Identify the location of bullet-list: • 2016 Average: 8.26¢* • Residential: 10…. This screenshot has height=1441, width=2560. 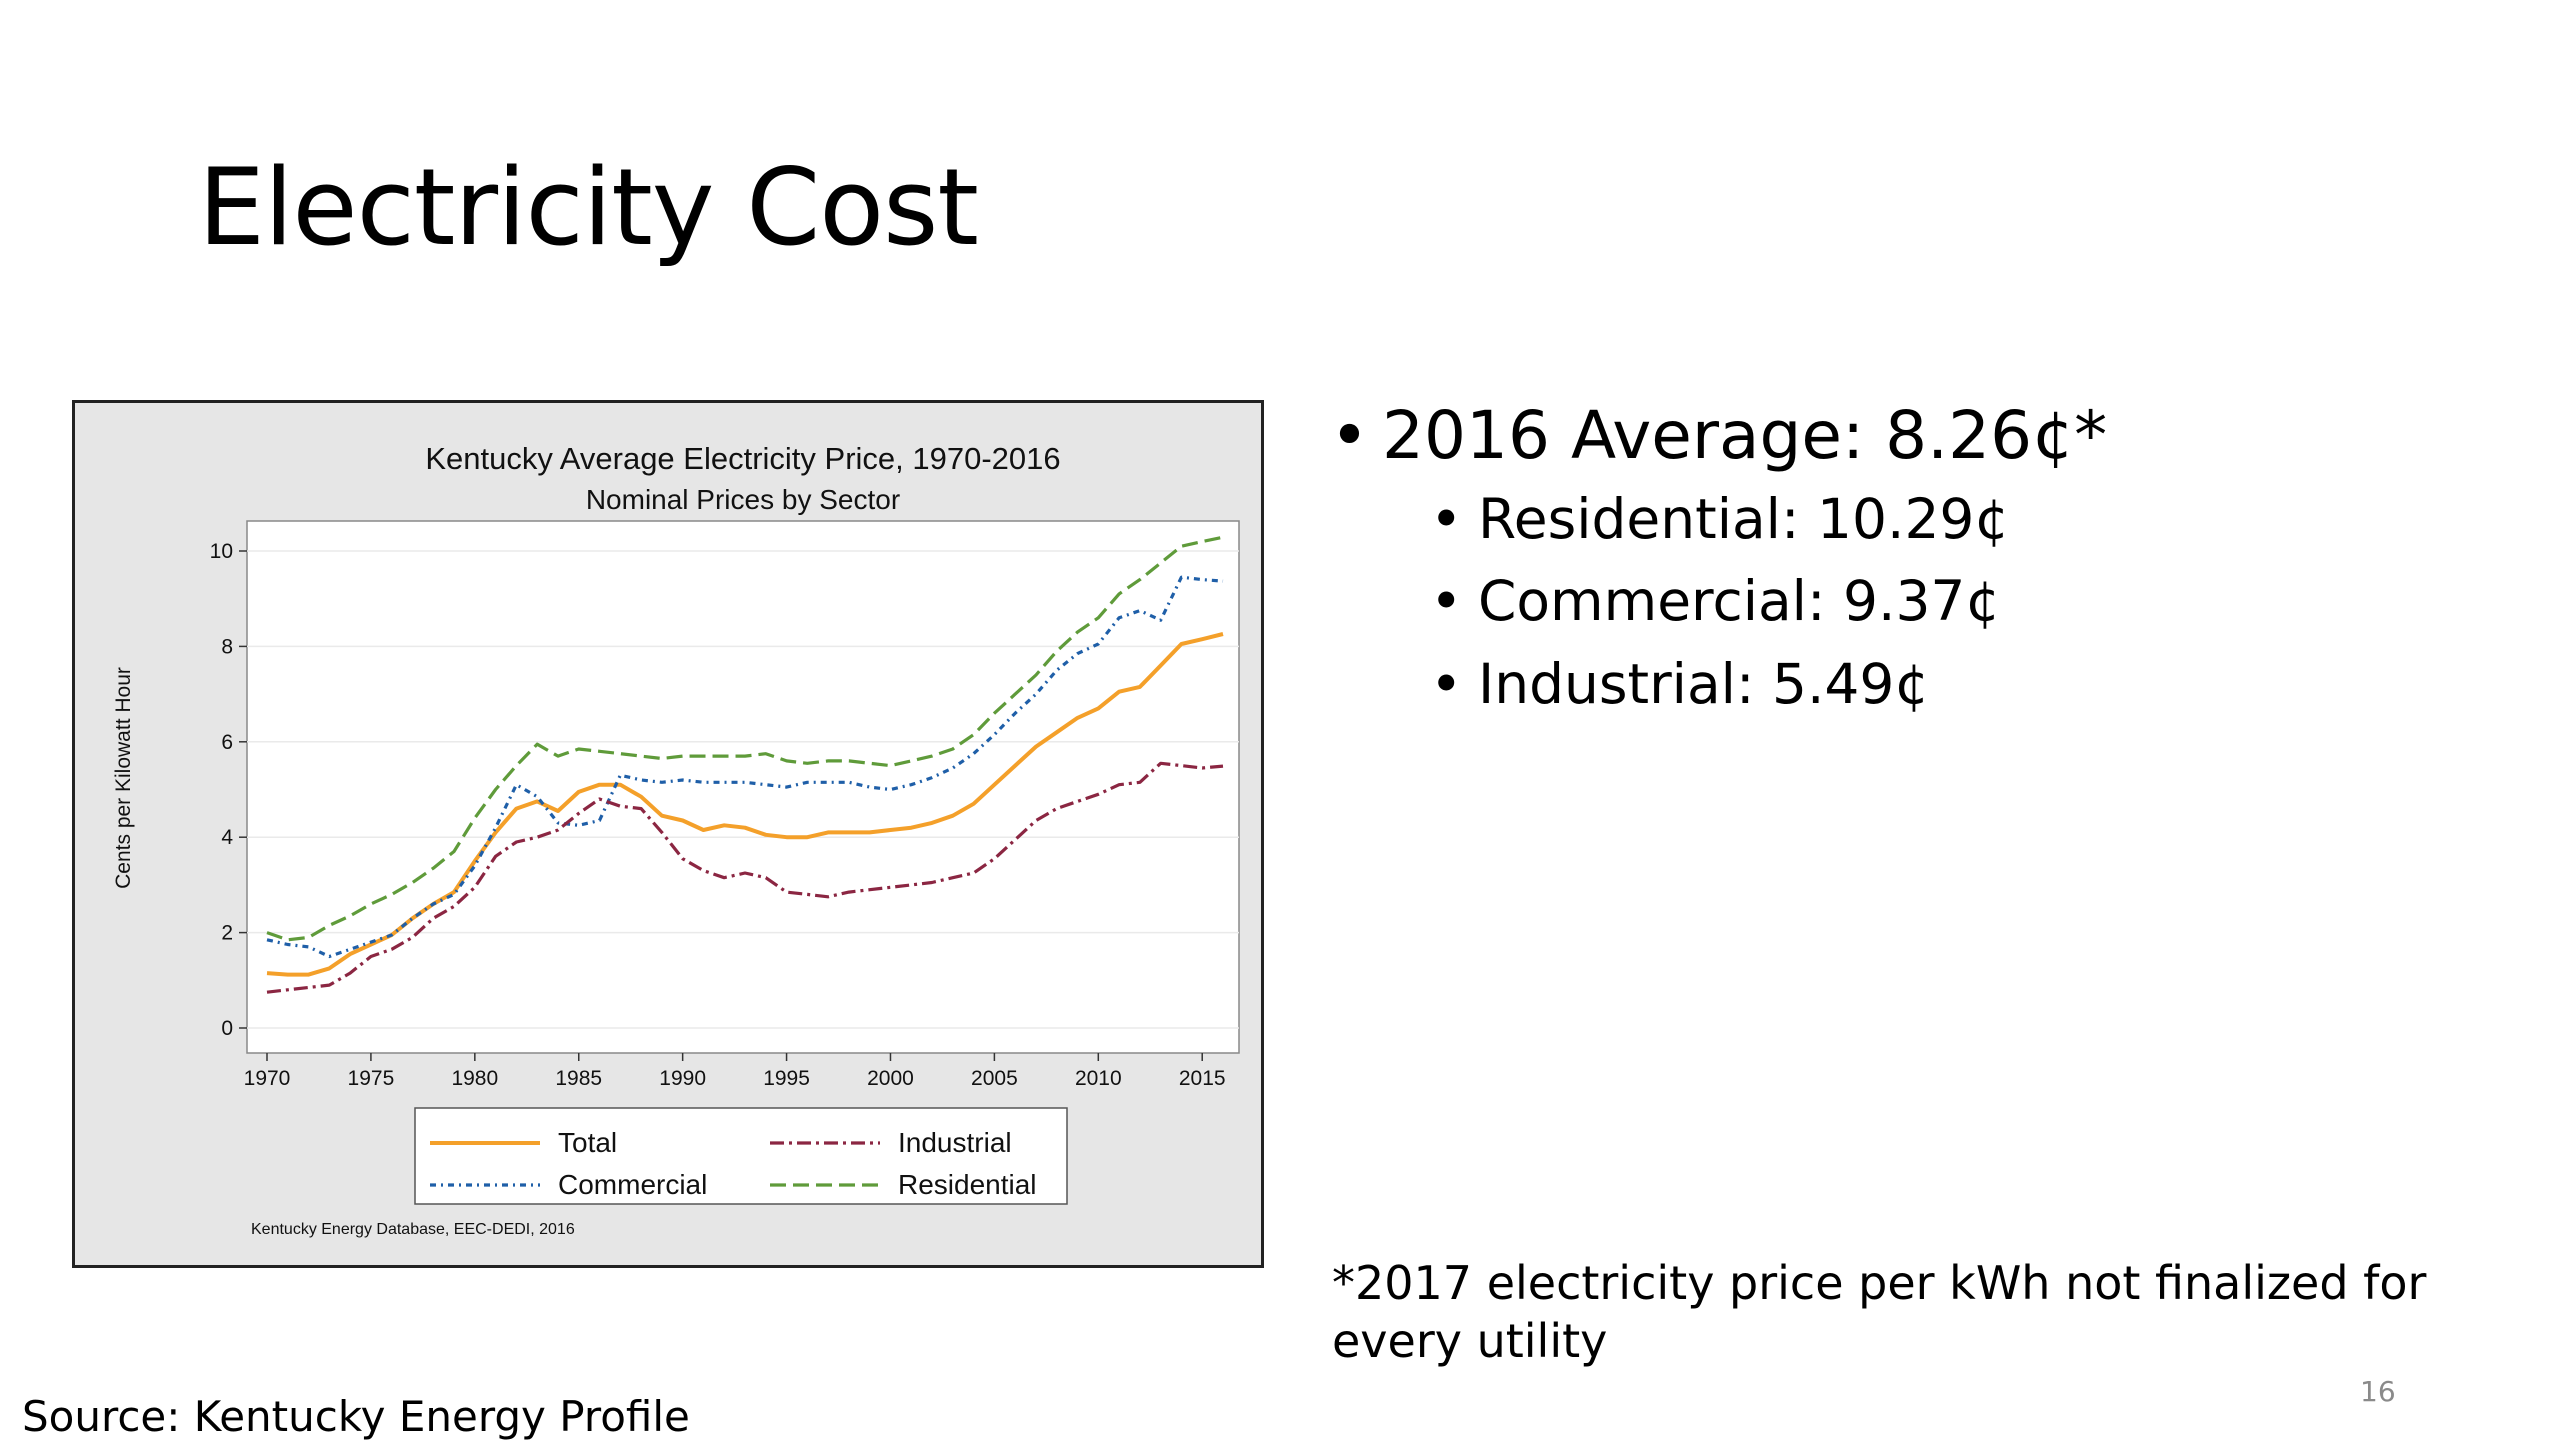
(1905, 560).